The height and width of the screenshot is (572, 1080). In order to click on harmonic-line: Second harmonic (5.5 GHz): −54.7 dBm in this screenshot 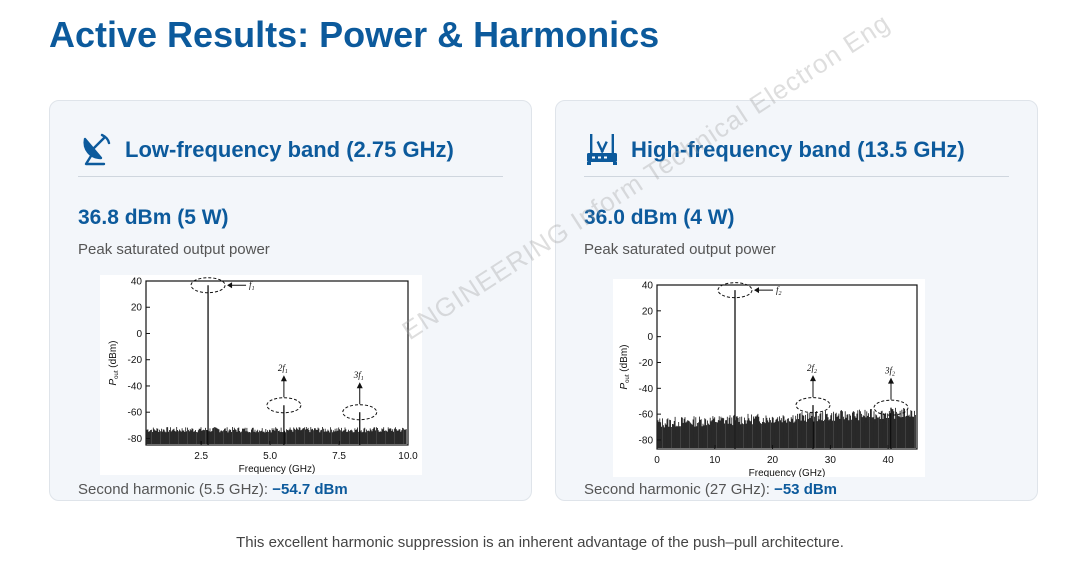, I will do `click(213, 489)`.